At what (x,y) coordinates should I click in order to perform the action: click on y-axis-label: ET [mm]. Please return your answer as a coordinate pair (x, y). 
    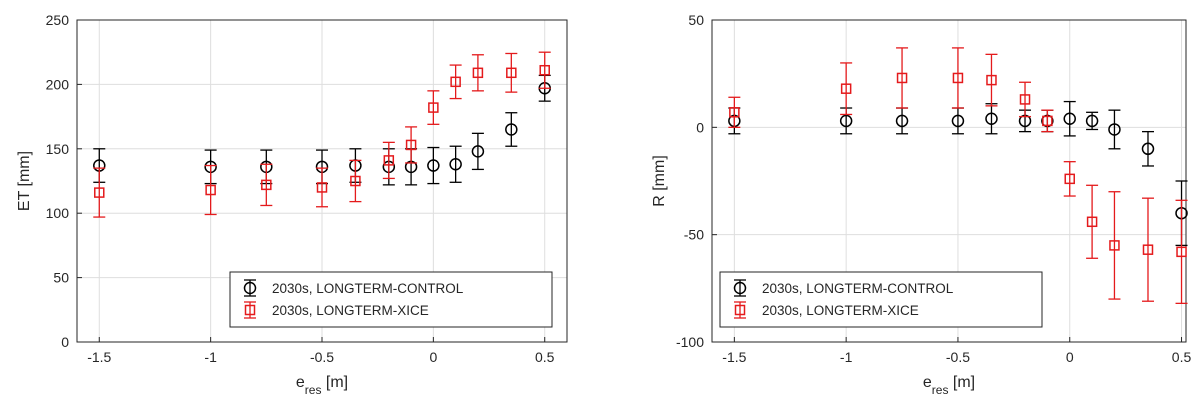
    Looking at the image, I should click on (24, 181).